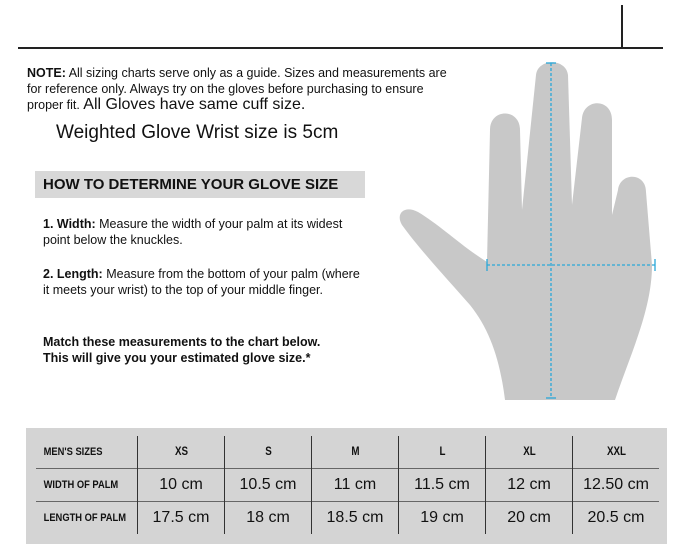 The width and height of the screenshot is (680, 550). I want to click on table-cell: 11.5 cm, so click(442, 485).